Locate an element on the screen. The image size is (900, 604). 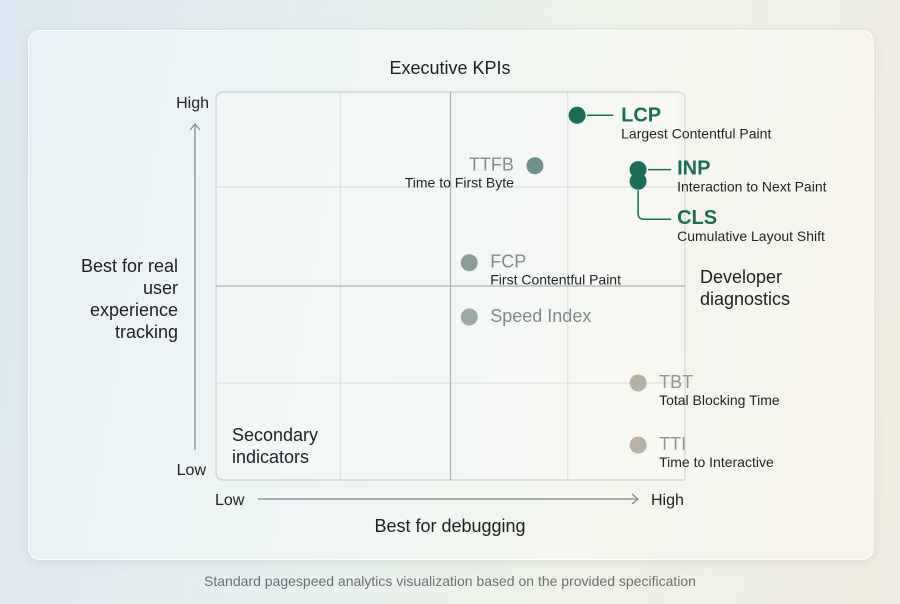
point-name-ttfb: Time to First Byte is located at coordinates (459, 183).